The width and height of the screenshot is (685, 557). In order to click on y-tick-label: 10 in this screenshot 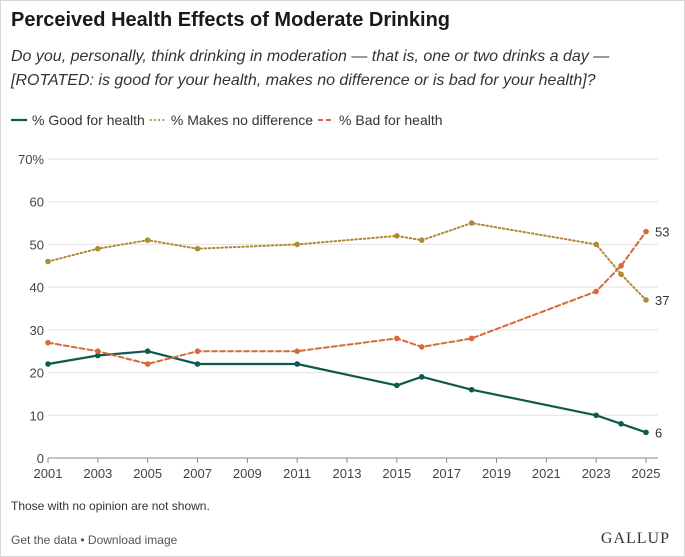, I will do `click(37, 415)`.